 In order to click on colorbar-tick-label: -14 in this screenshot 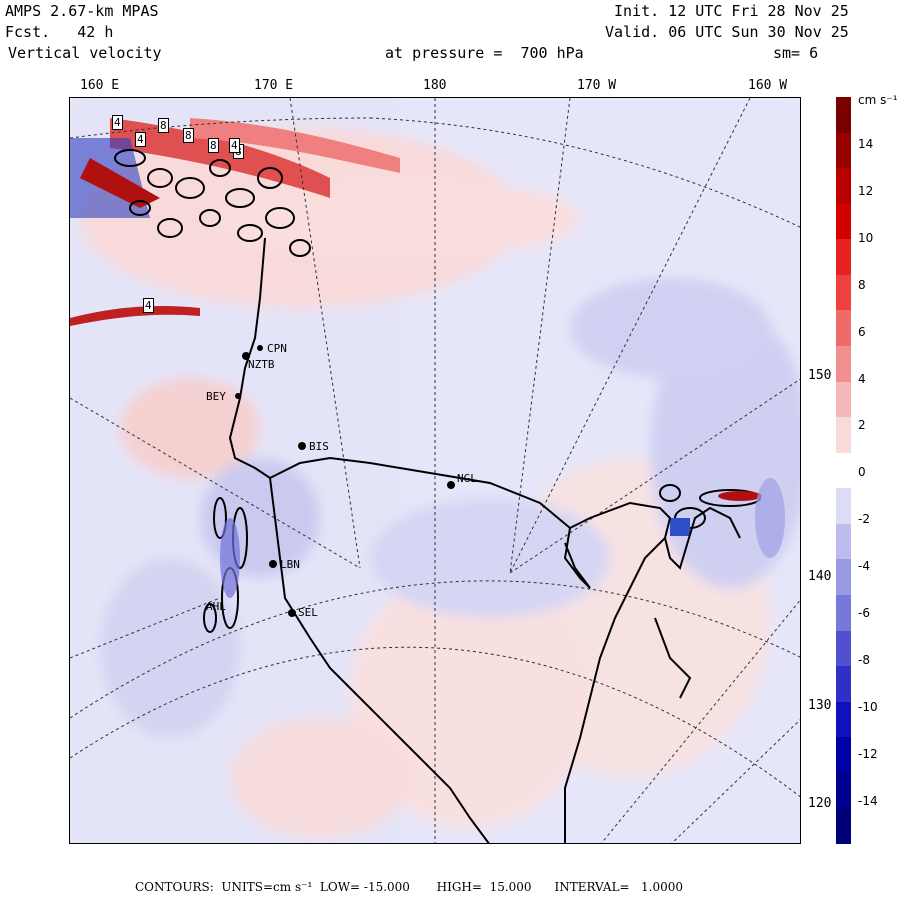, I will do `click(868, 800)`.